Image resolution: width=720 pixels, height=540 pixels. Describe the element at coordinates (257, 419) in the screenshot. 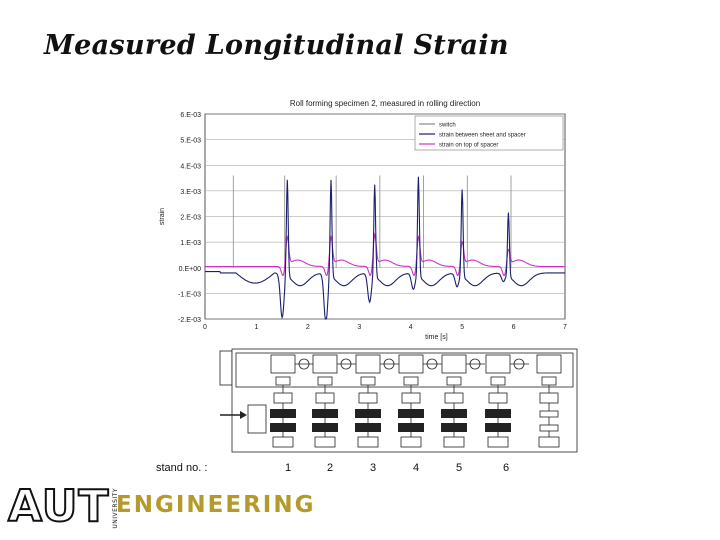

I see `mill-entry-guide` at that location.